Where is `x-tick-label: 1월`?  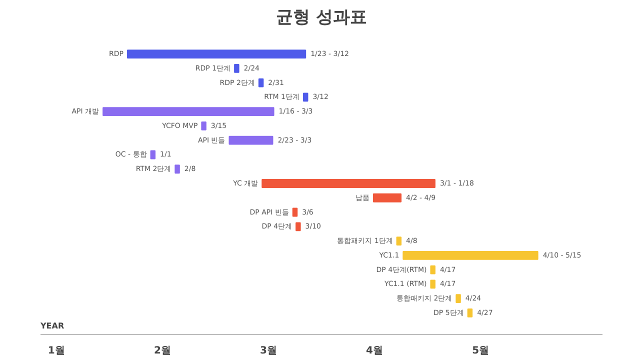 x-tick-label: 1월 is located at coordinates (56, 351).